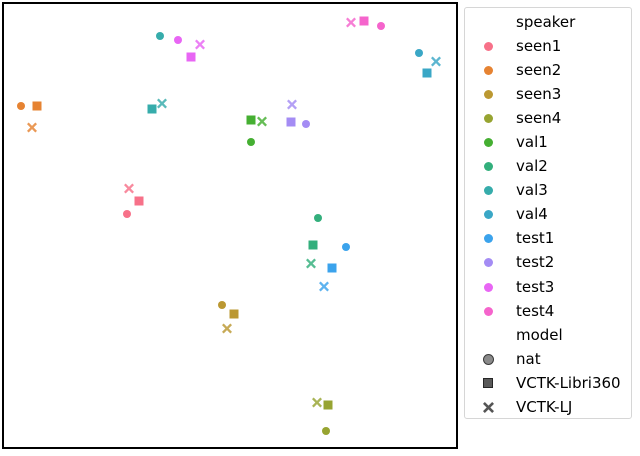  What do you see at coordinates (528, 358) in the screenshot?
I see `legend-item-label: nat` at bounding box center [528, 358].